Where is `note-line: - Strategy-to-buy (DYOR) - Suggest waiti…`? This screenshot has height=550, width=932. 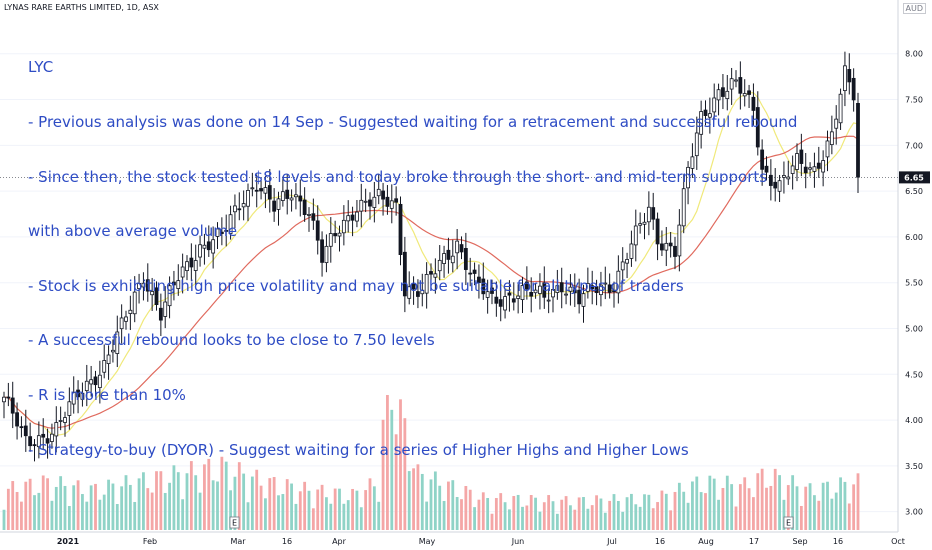 note-line: - Strategy-to-buy (DYOR) - Suggest waiti… is located at coordinates (358, 449).